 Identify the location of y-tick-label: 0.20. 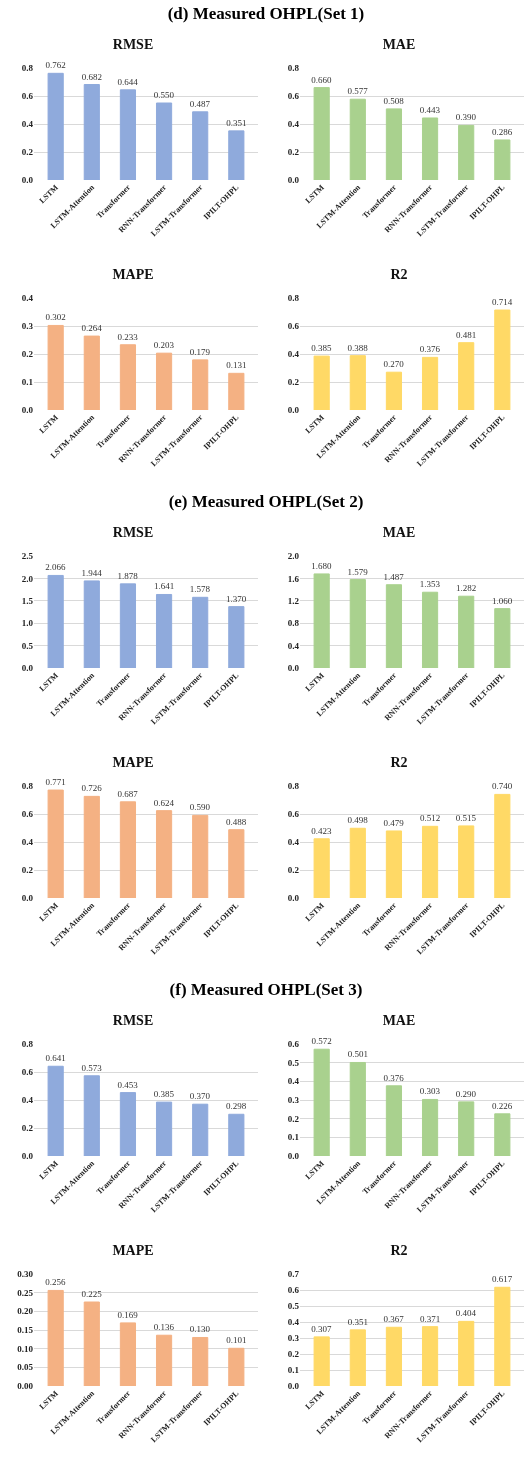
(25, 1311).